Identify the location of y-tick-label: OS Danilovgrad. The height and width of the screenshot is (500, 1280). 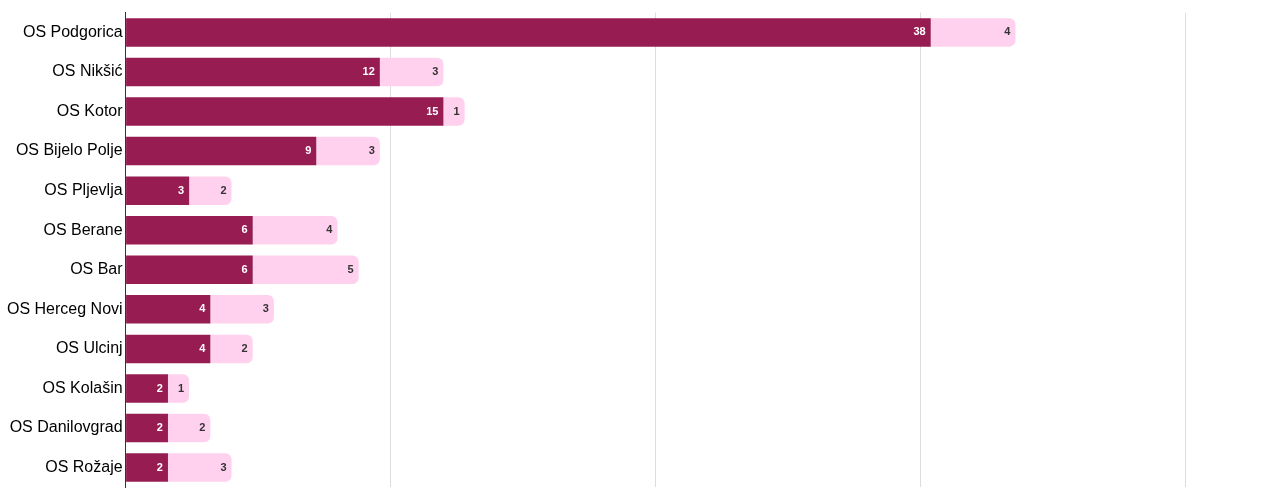
(66, 427).